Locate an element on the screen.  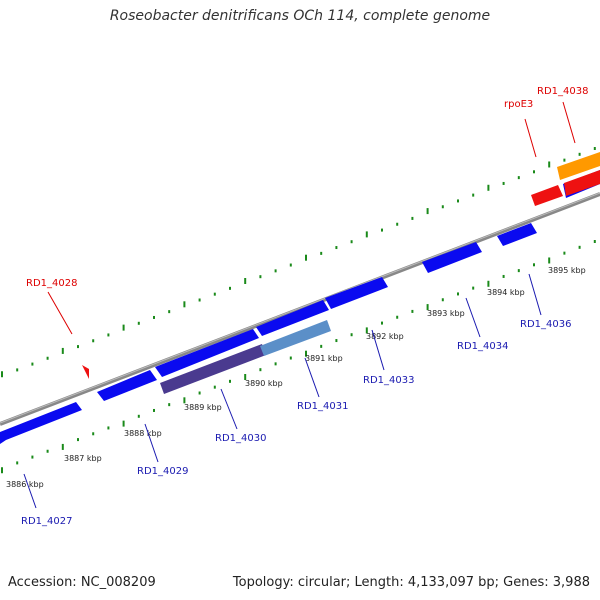
leader-rpoE3 is located at coordinates (530, 138).